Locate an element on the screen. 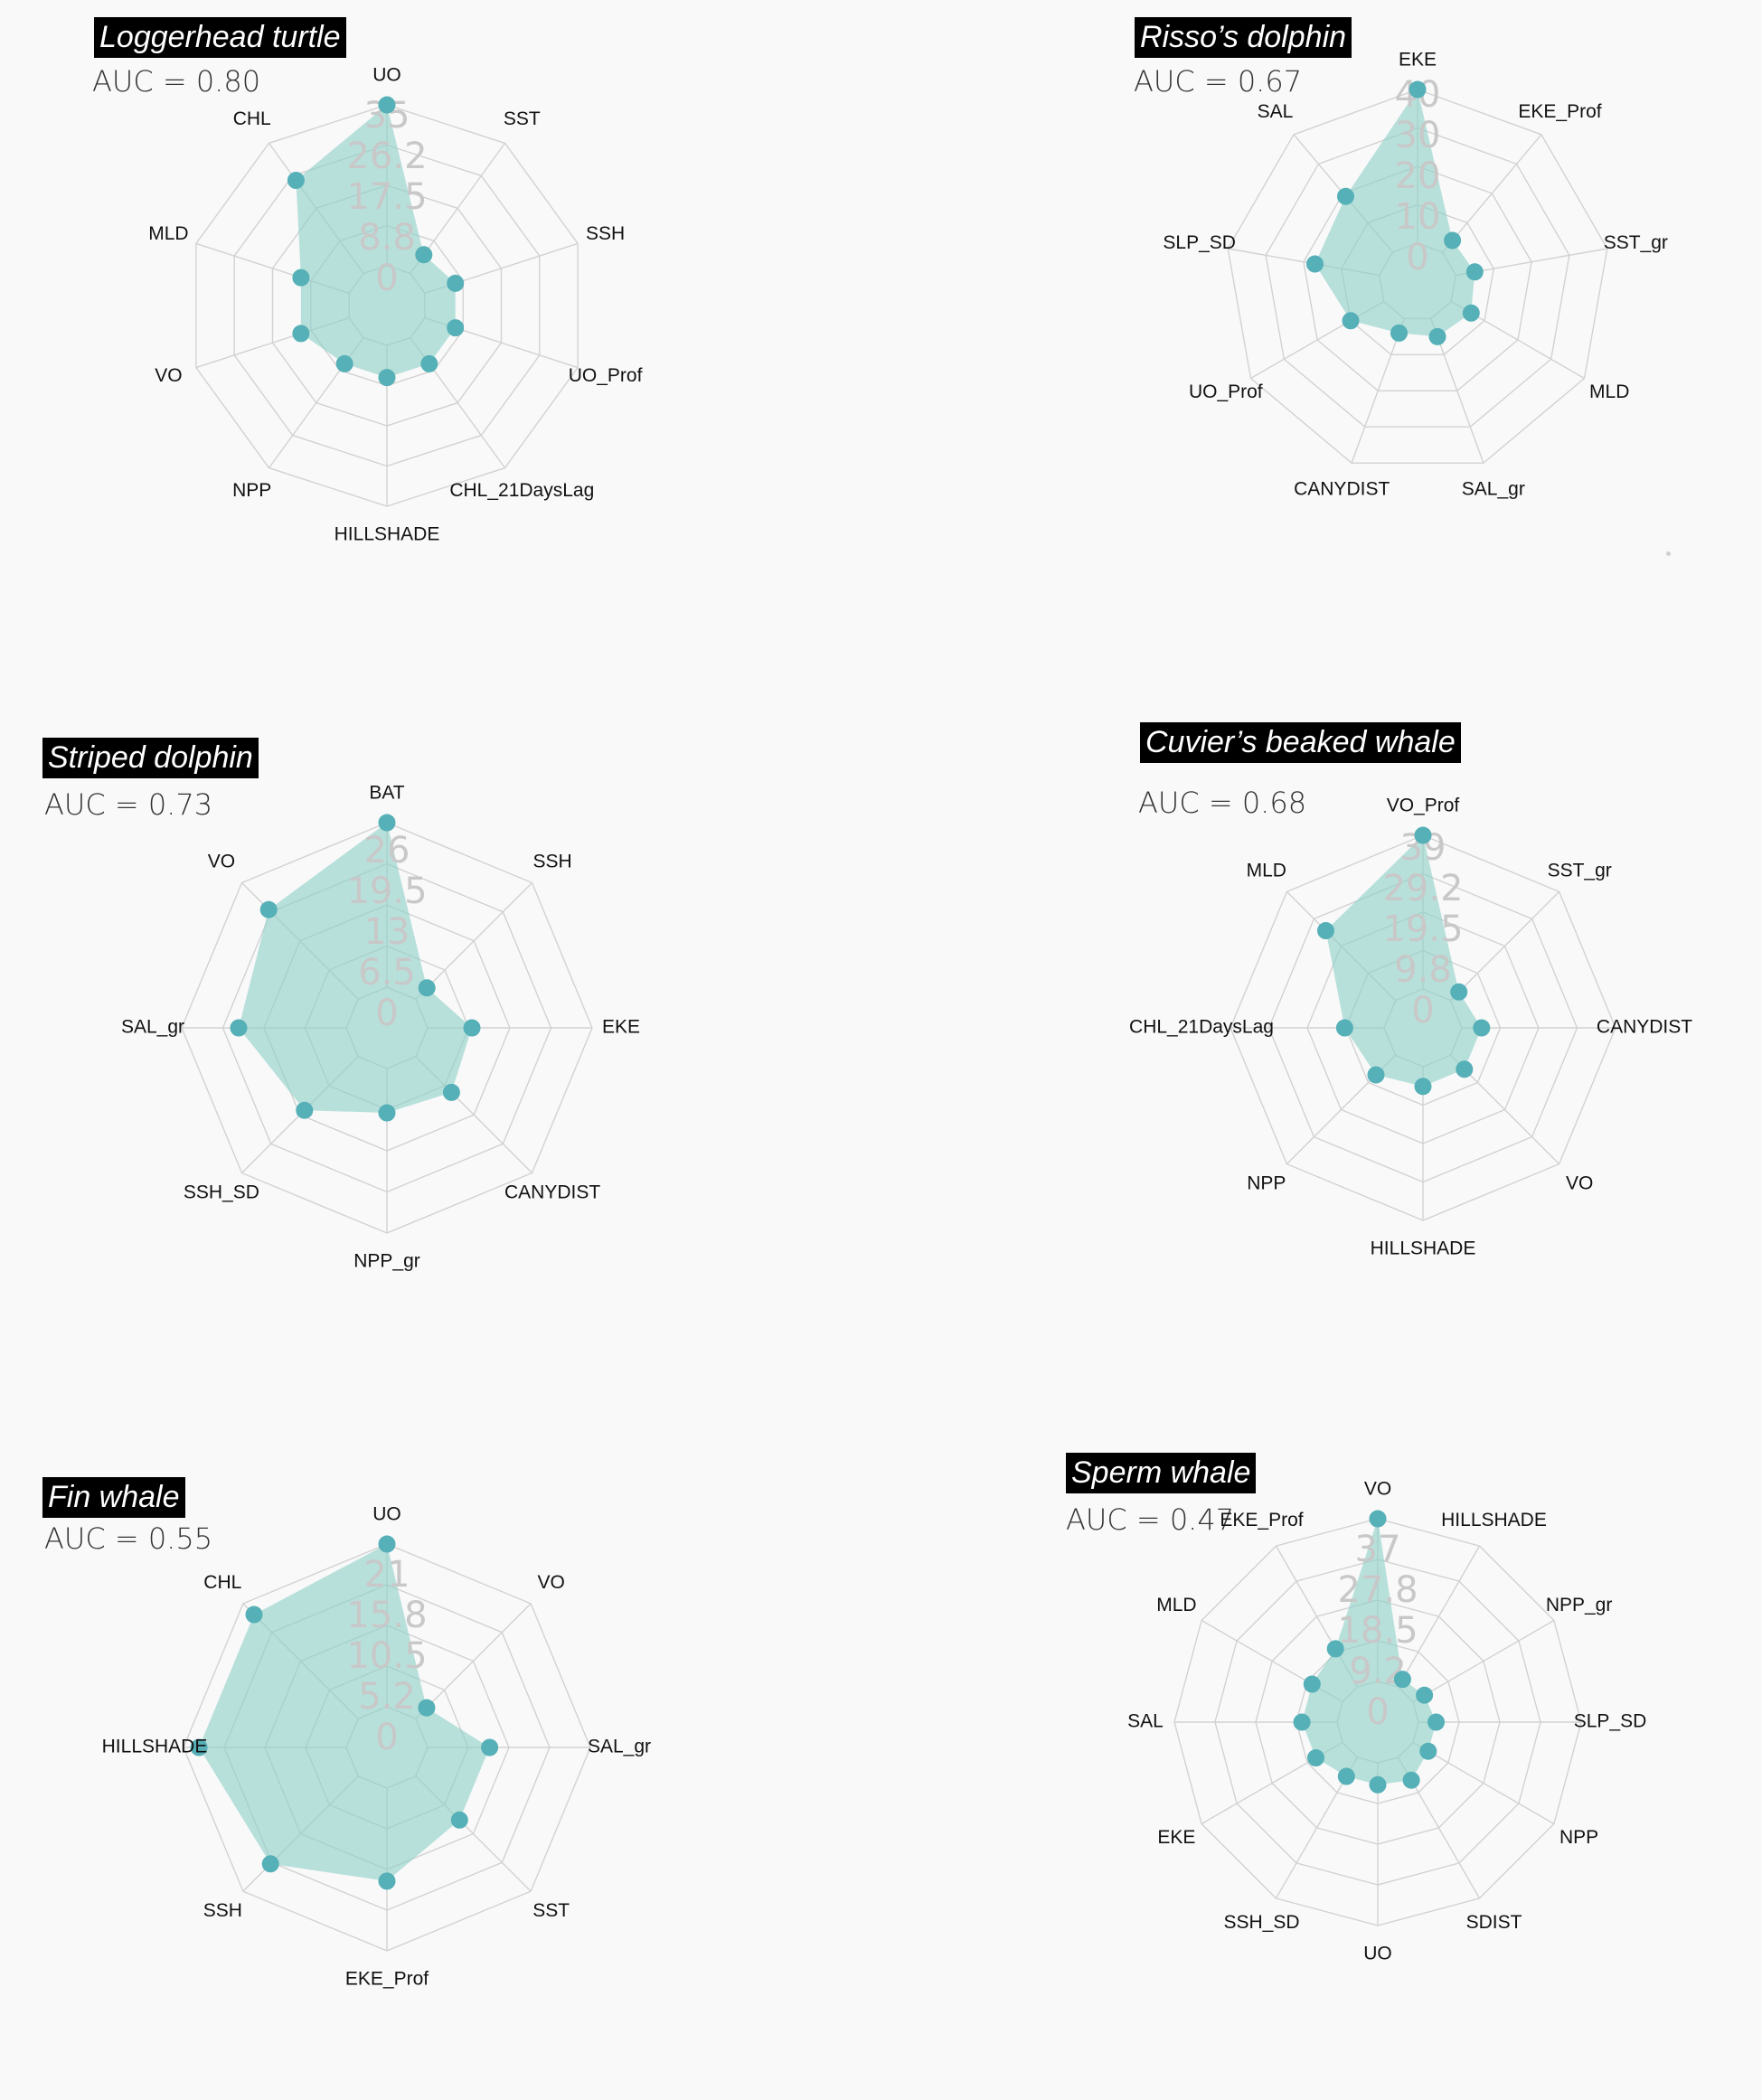 This screenshot has height=2100, width=1762. axis-label: SST_gr is located at coordinates (1580, 870).